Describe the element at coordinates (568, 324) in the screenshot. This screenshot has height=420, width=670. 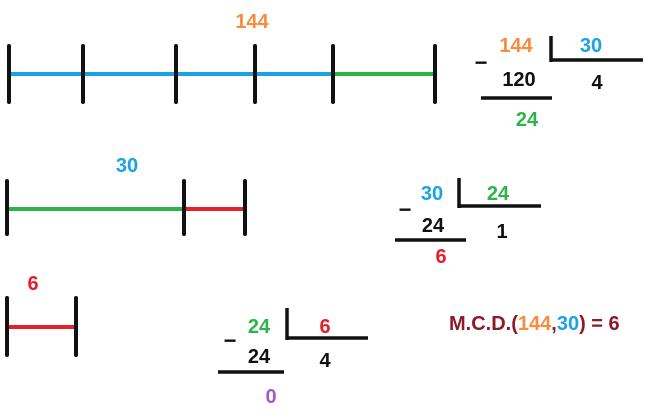
I see `gcd-result-b: 30` at that location.